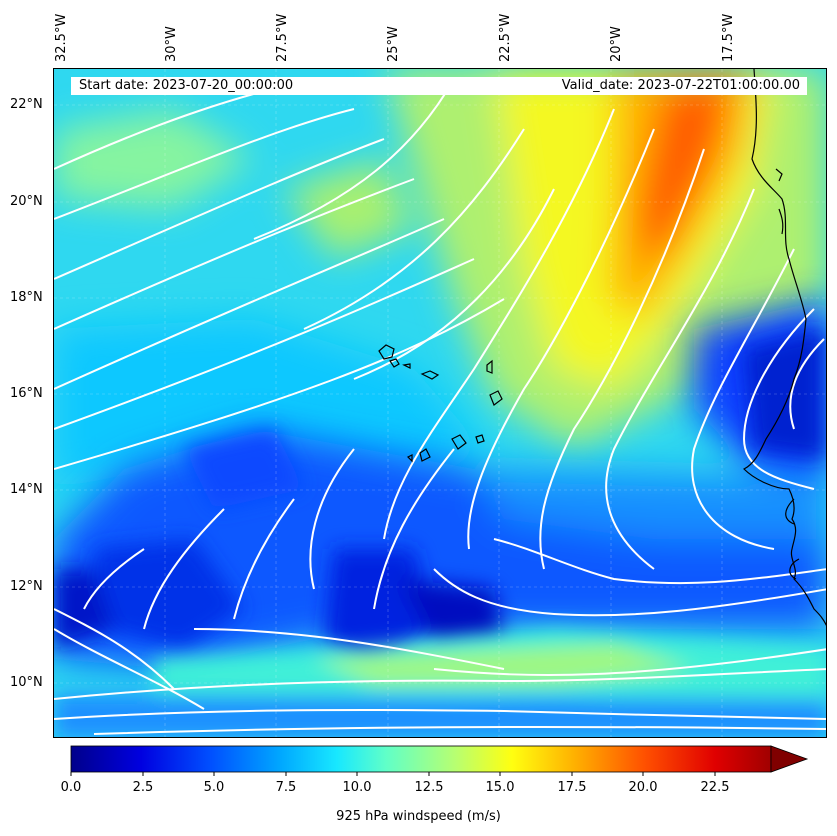 This screenshot has width=837, height=836. What do you see at coordinates (214, 787) in the screenshot?
I see `colorbar-tick-label: 5.0` at bounding box center [214, 787].